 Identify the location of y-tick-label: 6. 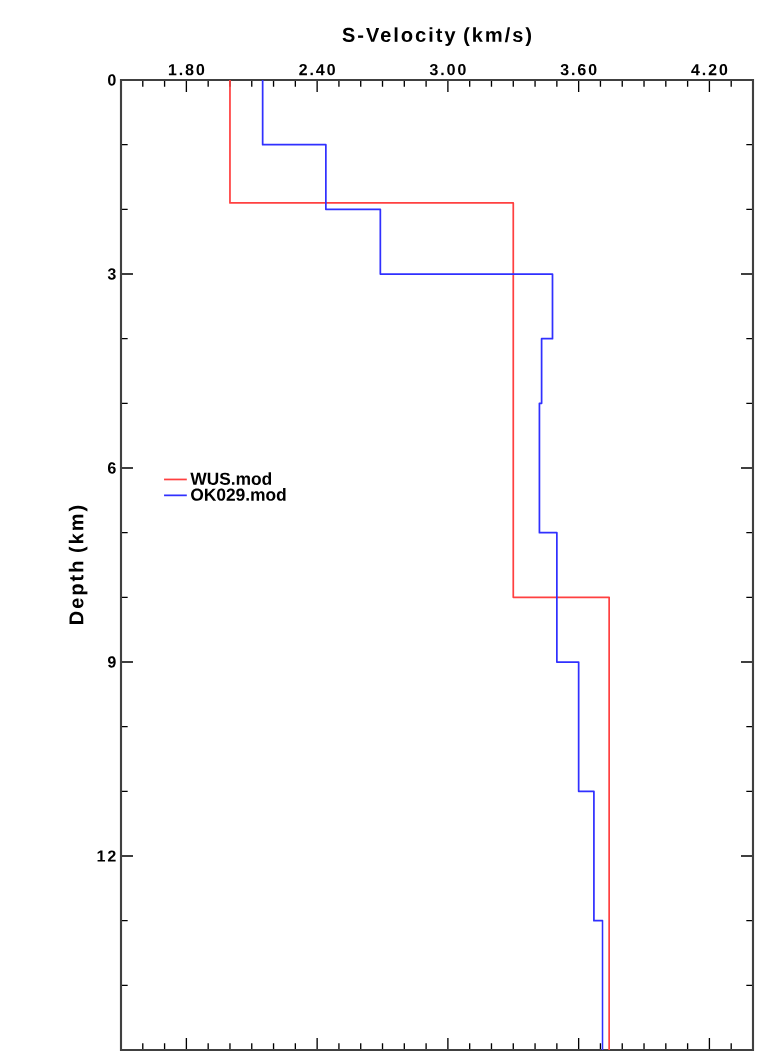
(111, 468).